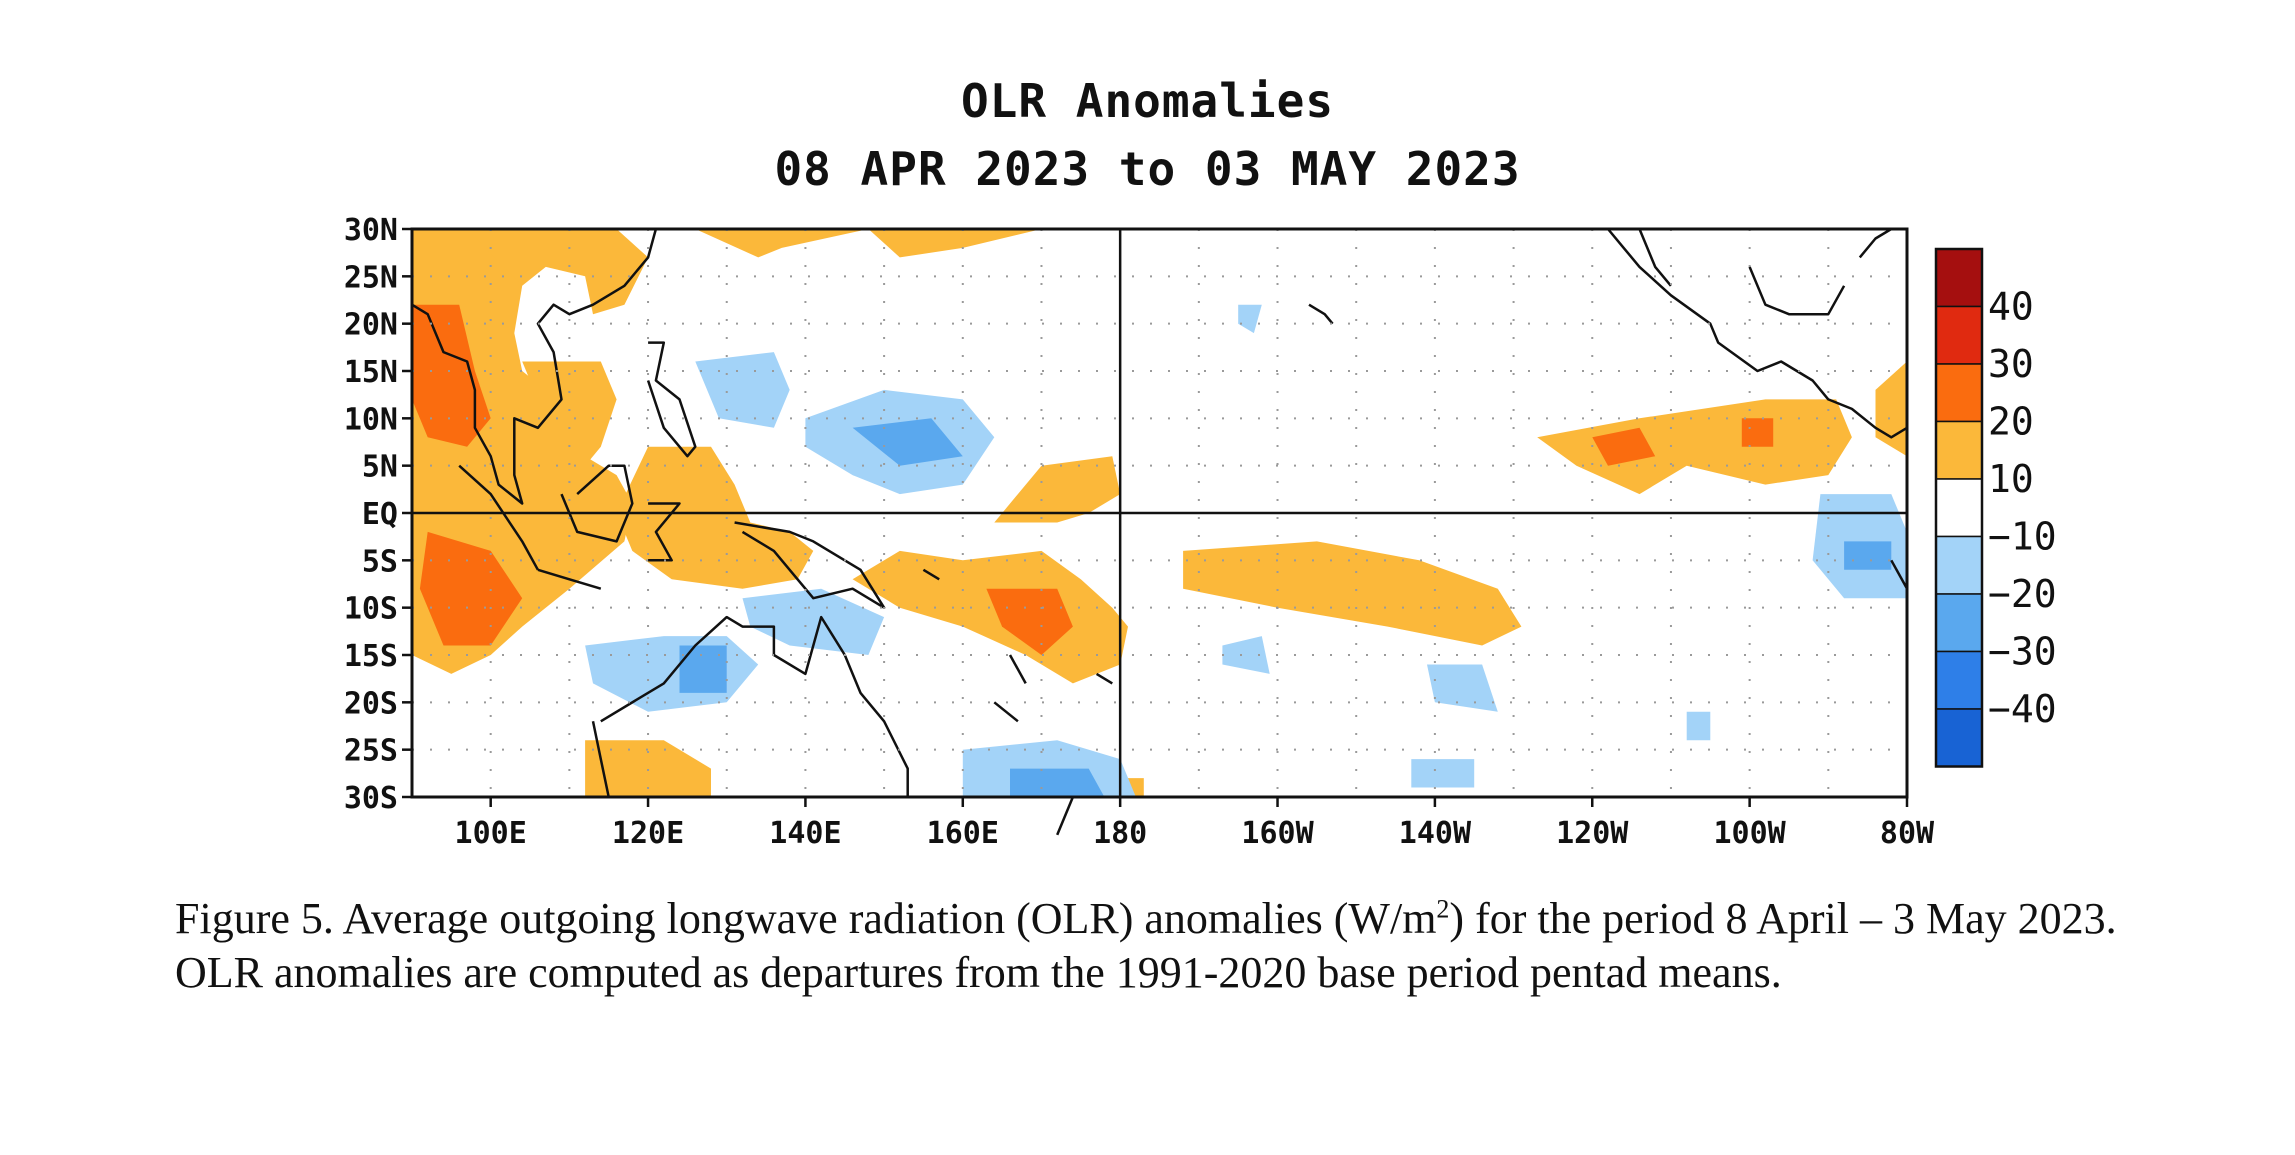 This screenshot has height=1155, width=2295. Describe the element at coordinates (931, 574) in the screenshot. I see `coastline-solomon` at that location.